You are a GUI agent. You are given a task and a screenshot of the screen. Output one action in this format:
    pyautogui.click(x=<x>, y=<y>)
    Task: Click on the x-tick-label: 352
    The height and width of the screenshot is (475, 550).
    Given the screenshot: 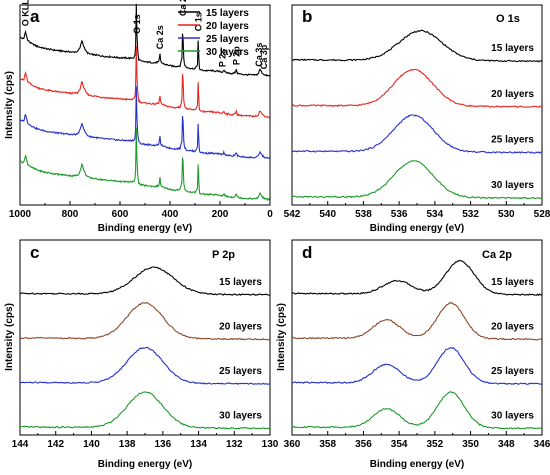 What is the action you would take?
    pyautogui.click(x=435, y=444)
    